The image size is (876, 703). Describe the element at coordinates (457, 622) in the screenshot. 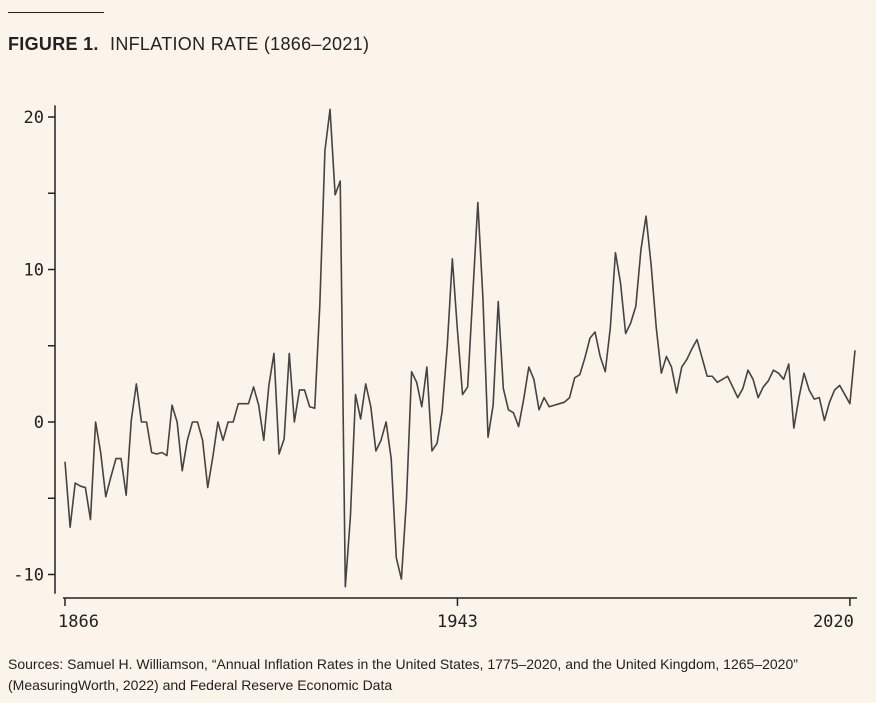

I see `x-tick-label: 1943` at that location.